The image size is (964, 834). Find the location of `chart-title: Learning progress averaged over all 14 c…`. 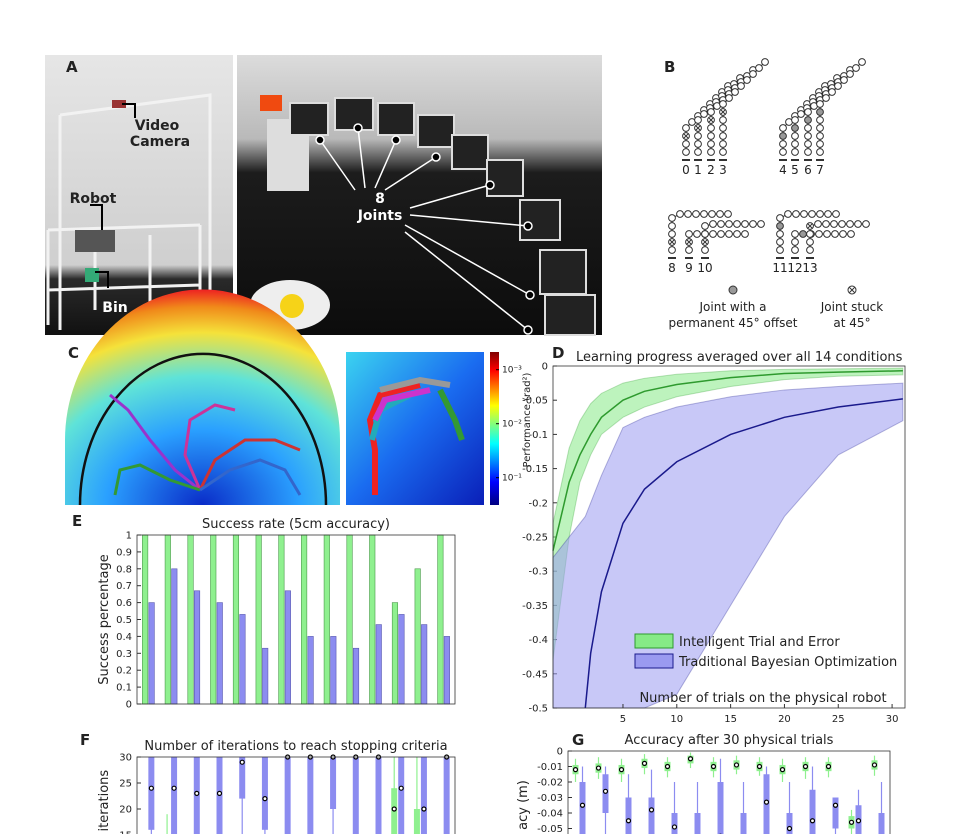

chart-title: Learning progress averaged over all 14 c… is located at coordinates (739, 357).